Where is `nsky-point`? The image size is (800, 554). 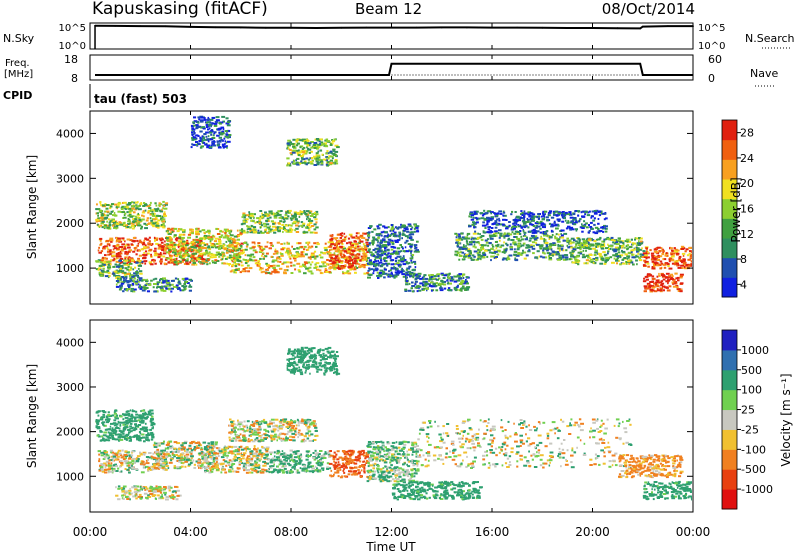 nsky-point is located at coordinates (466, 27).